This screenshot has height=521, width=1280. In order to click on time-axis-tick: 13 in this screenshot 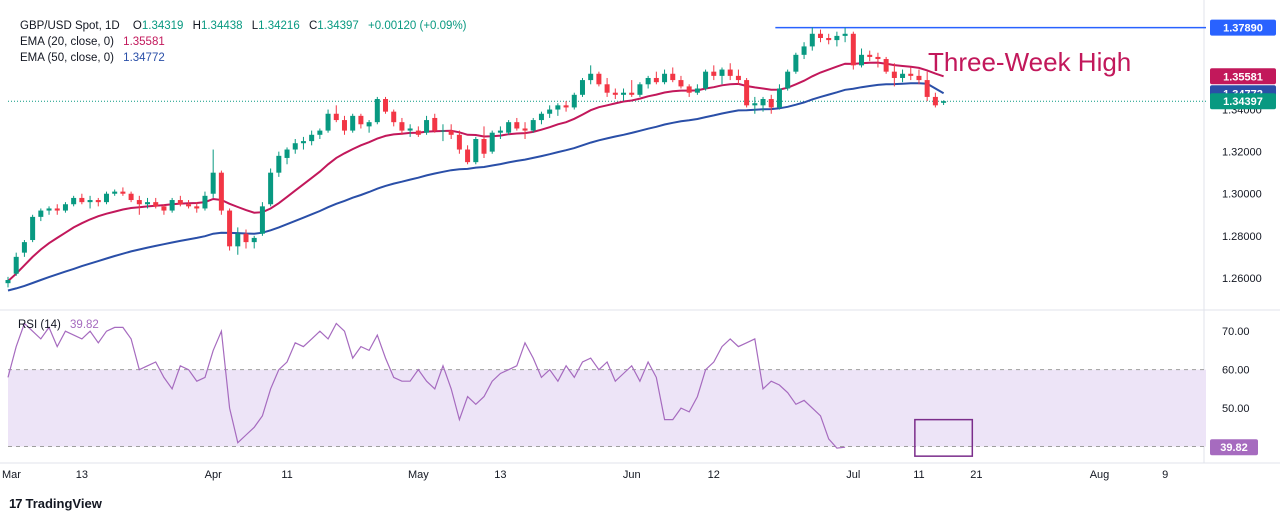, I will do `click(82, 475)`.